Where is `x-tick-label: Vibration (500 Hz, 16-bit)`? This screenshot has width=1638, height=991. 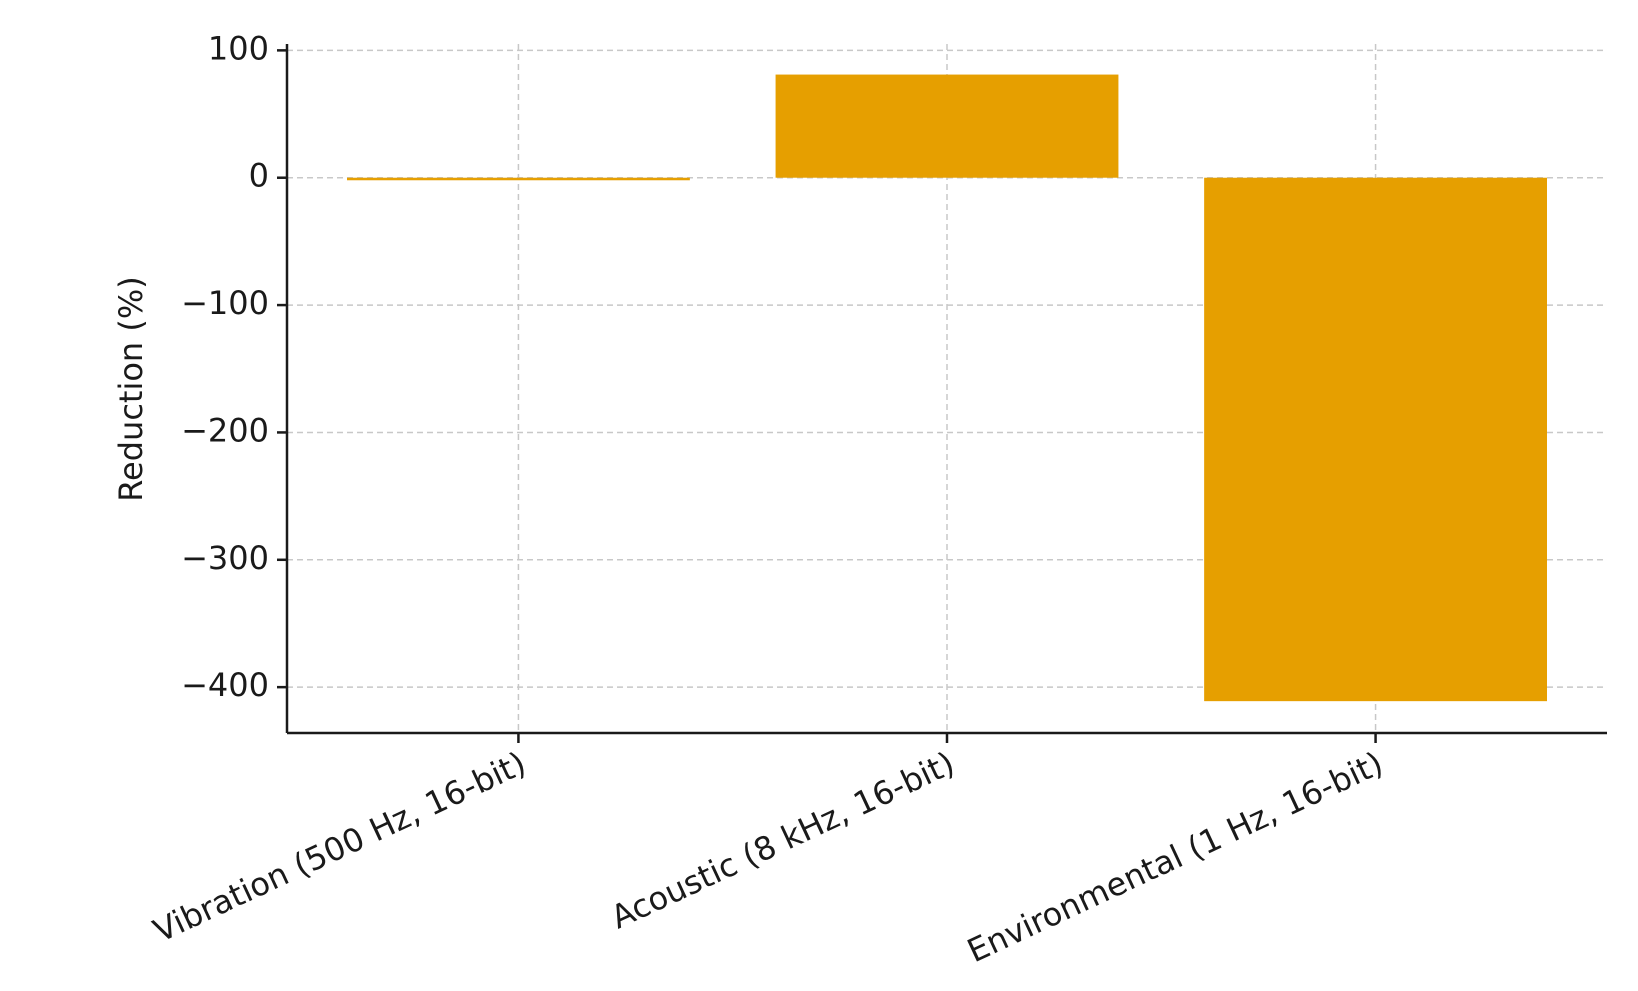 x-tick-label: Vibration (500 Hz, 16-bit) is located at coordinates (340, 847).